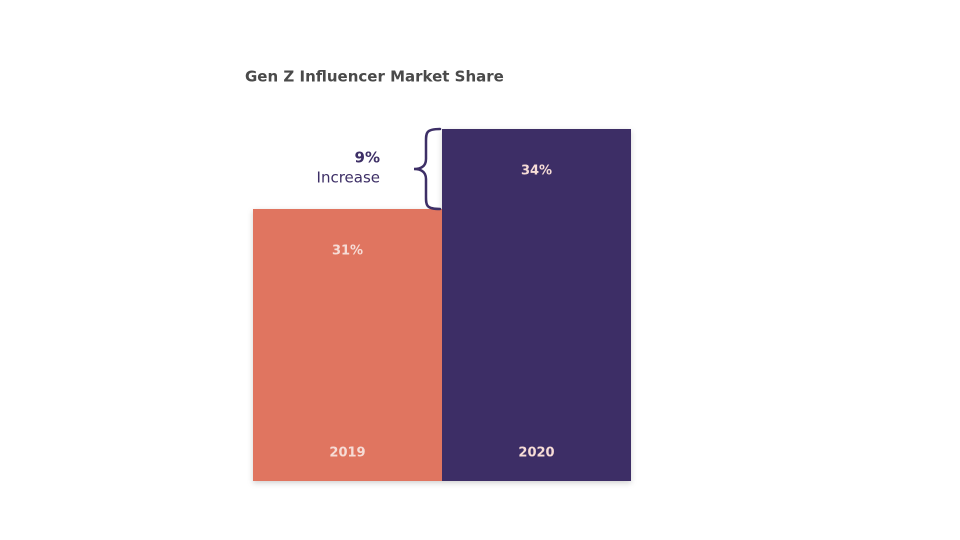 The width and height of the screenshot is (960, 540). I want to click on x-tick-label: 2019, so click(347, 453).